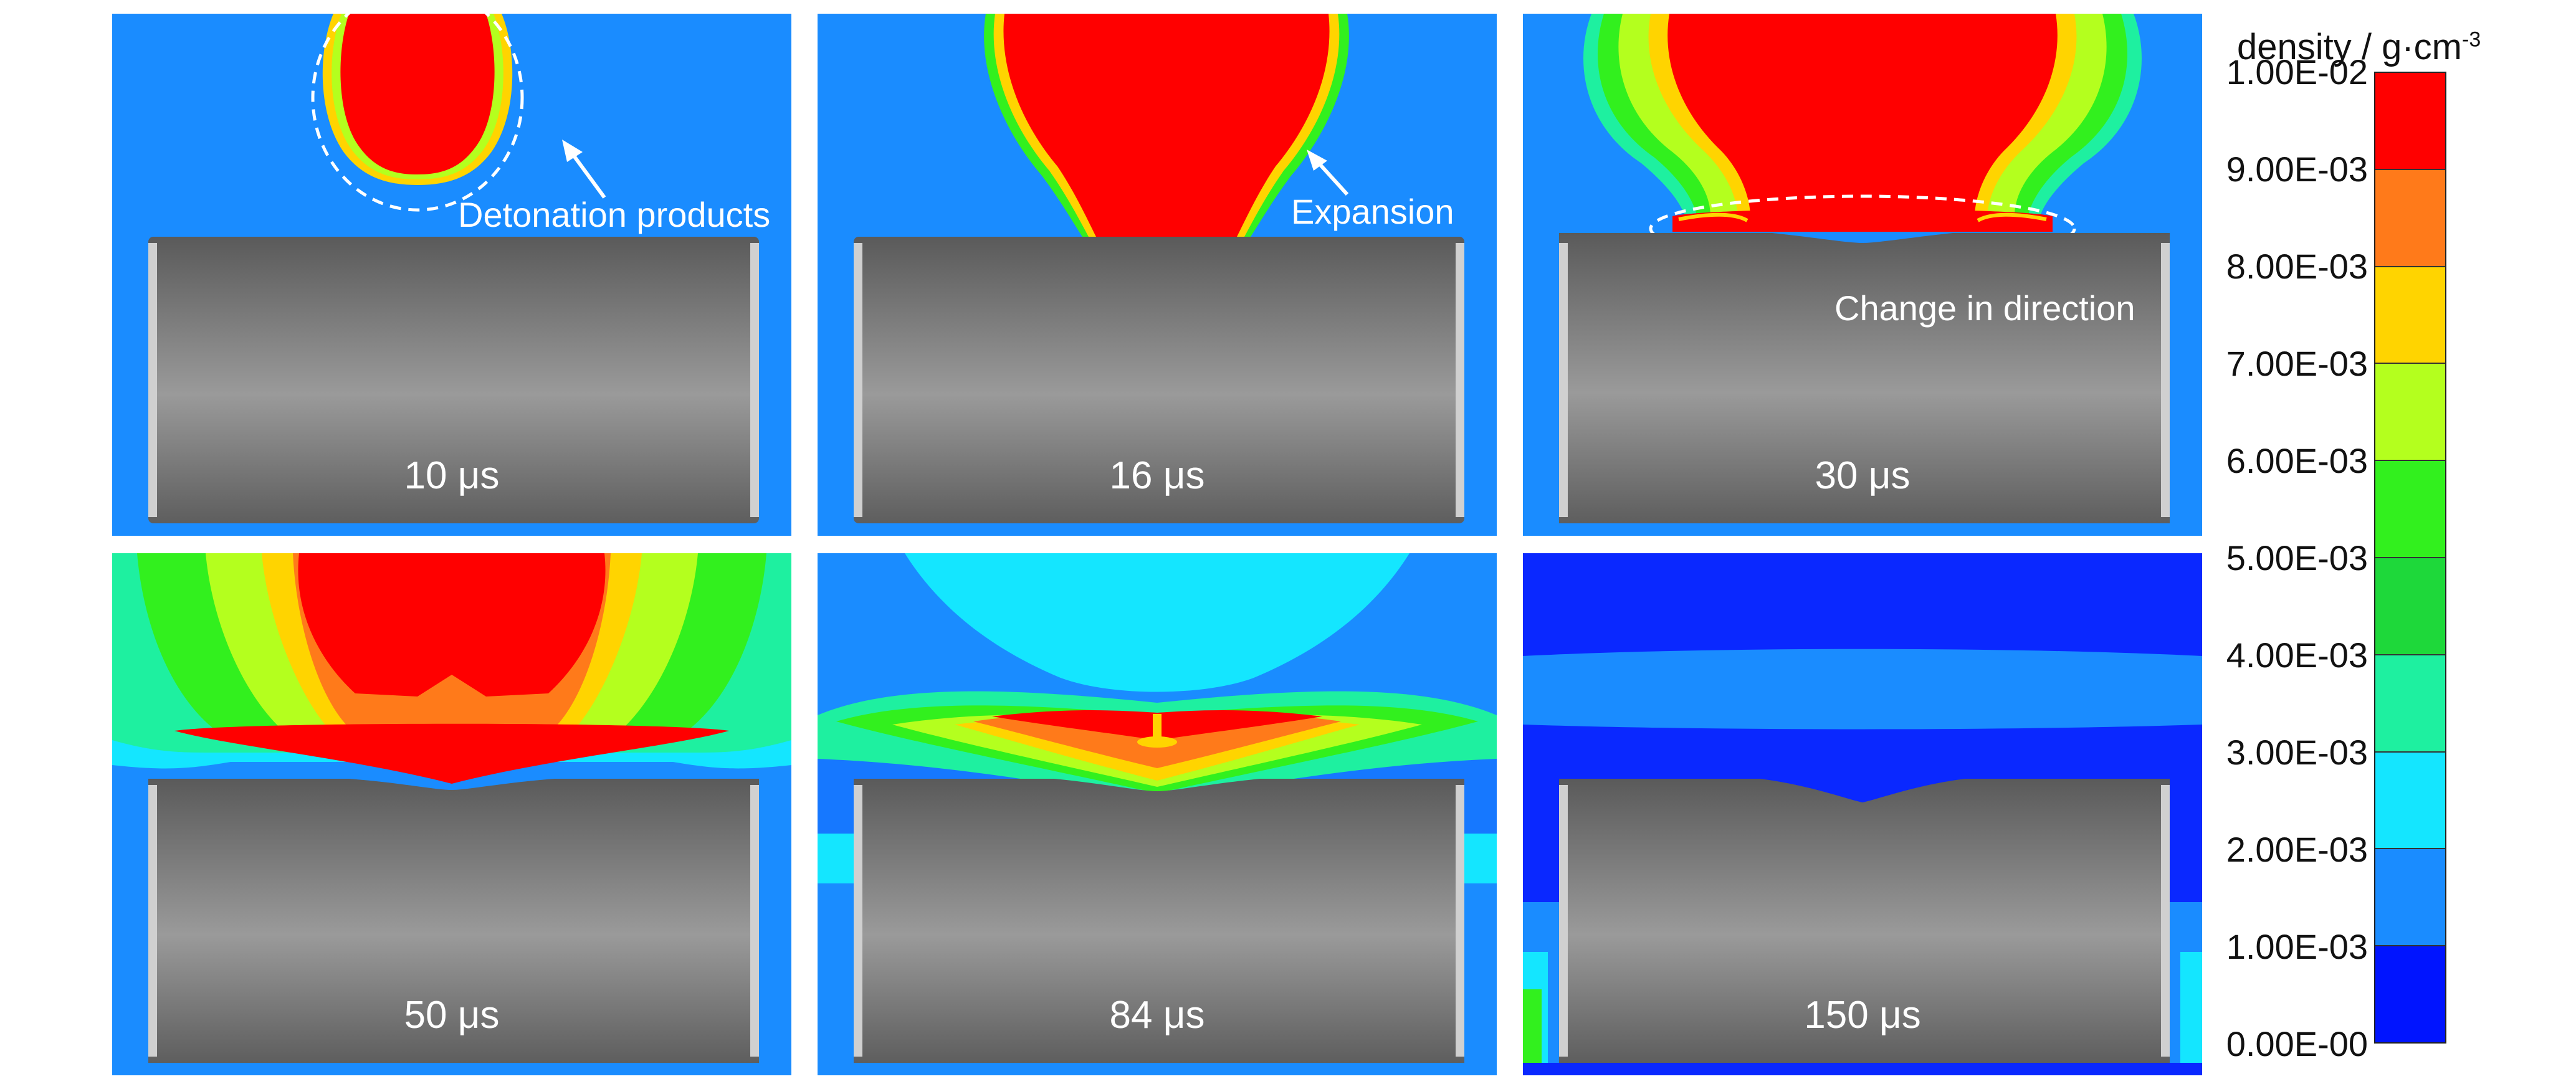 This screenshot has width=2576, height=1089. I want to click on annotation-label: Detonation products, so click(614, 214).